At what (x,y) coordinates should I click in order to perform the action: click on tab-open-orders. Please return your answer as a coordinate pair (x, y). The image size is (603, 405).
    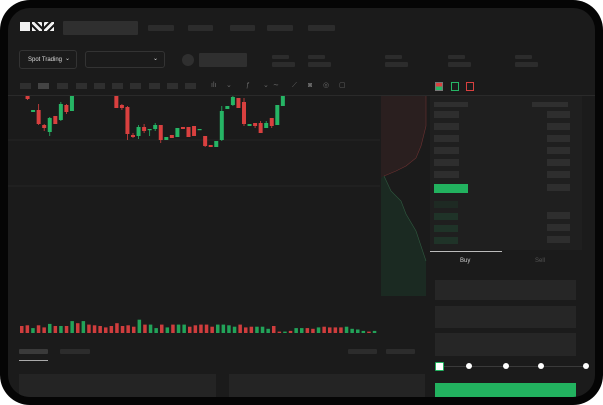
    Looking at the image, I should click on (33, 351).